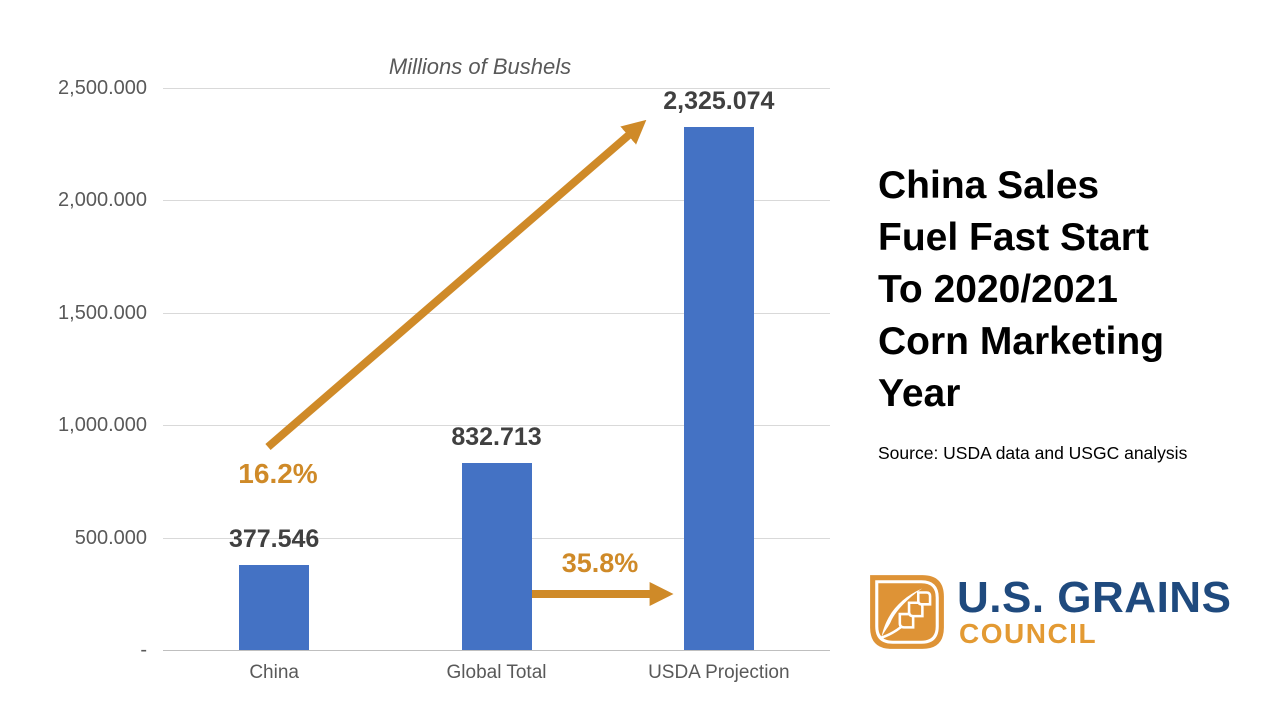 The width and height of the screenshot is (1280, 720). I want to click on slide-title-line: China Sales, so click(989, 185).